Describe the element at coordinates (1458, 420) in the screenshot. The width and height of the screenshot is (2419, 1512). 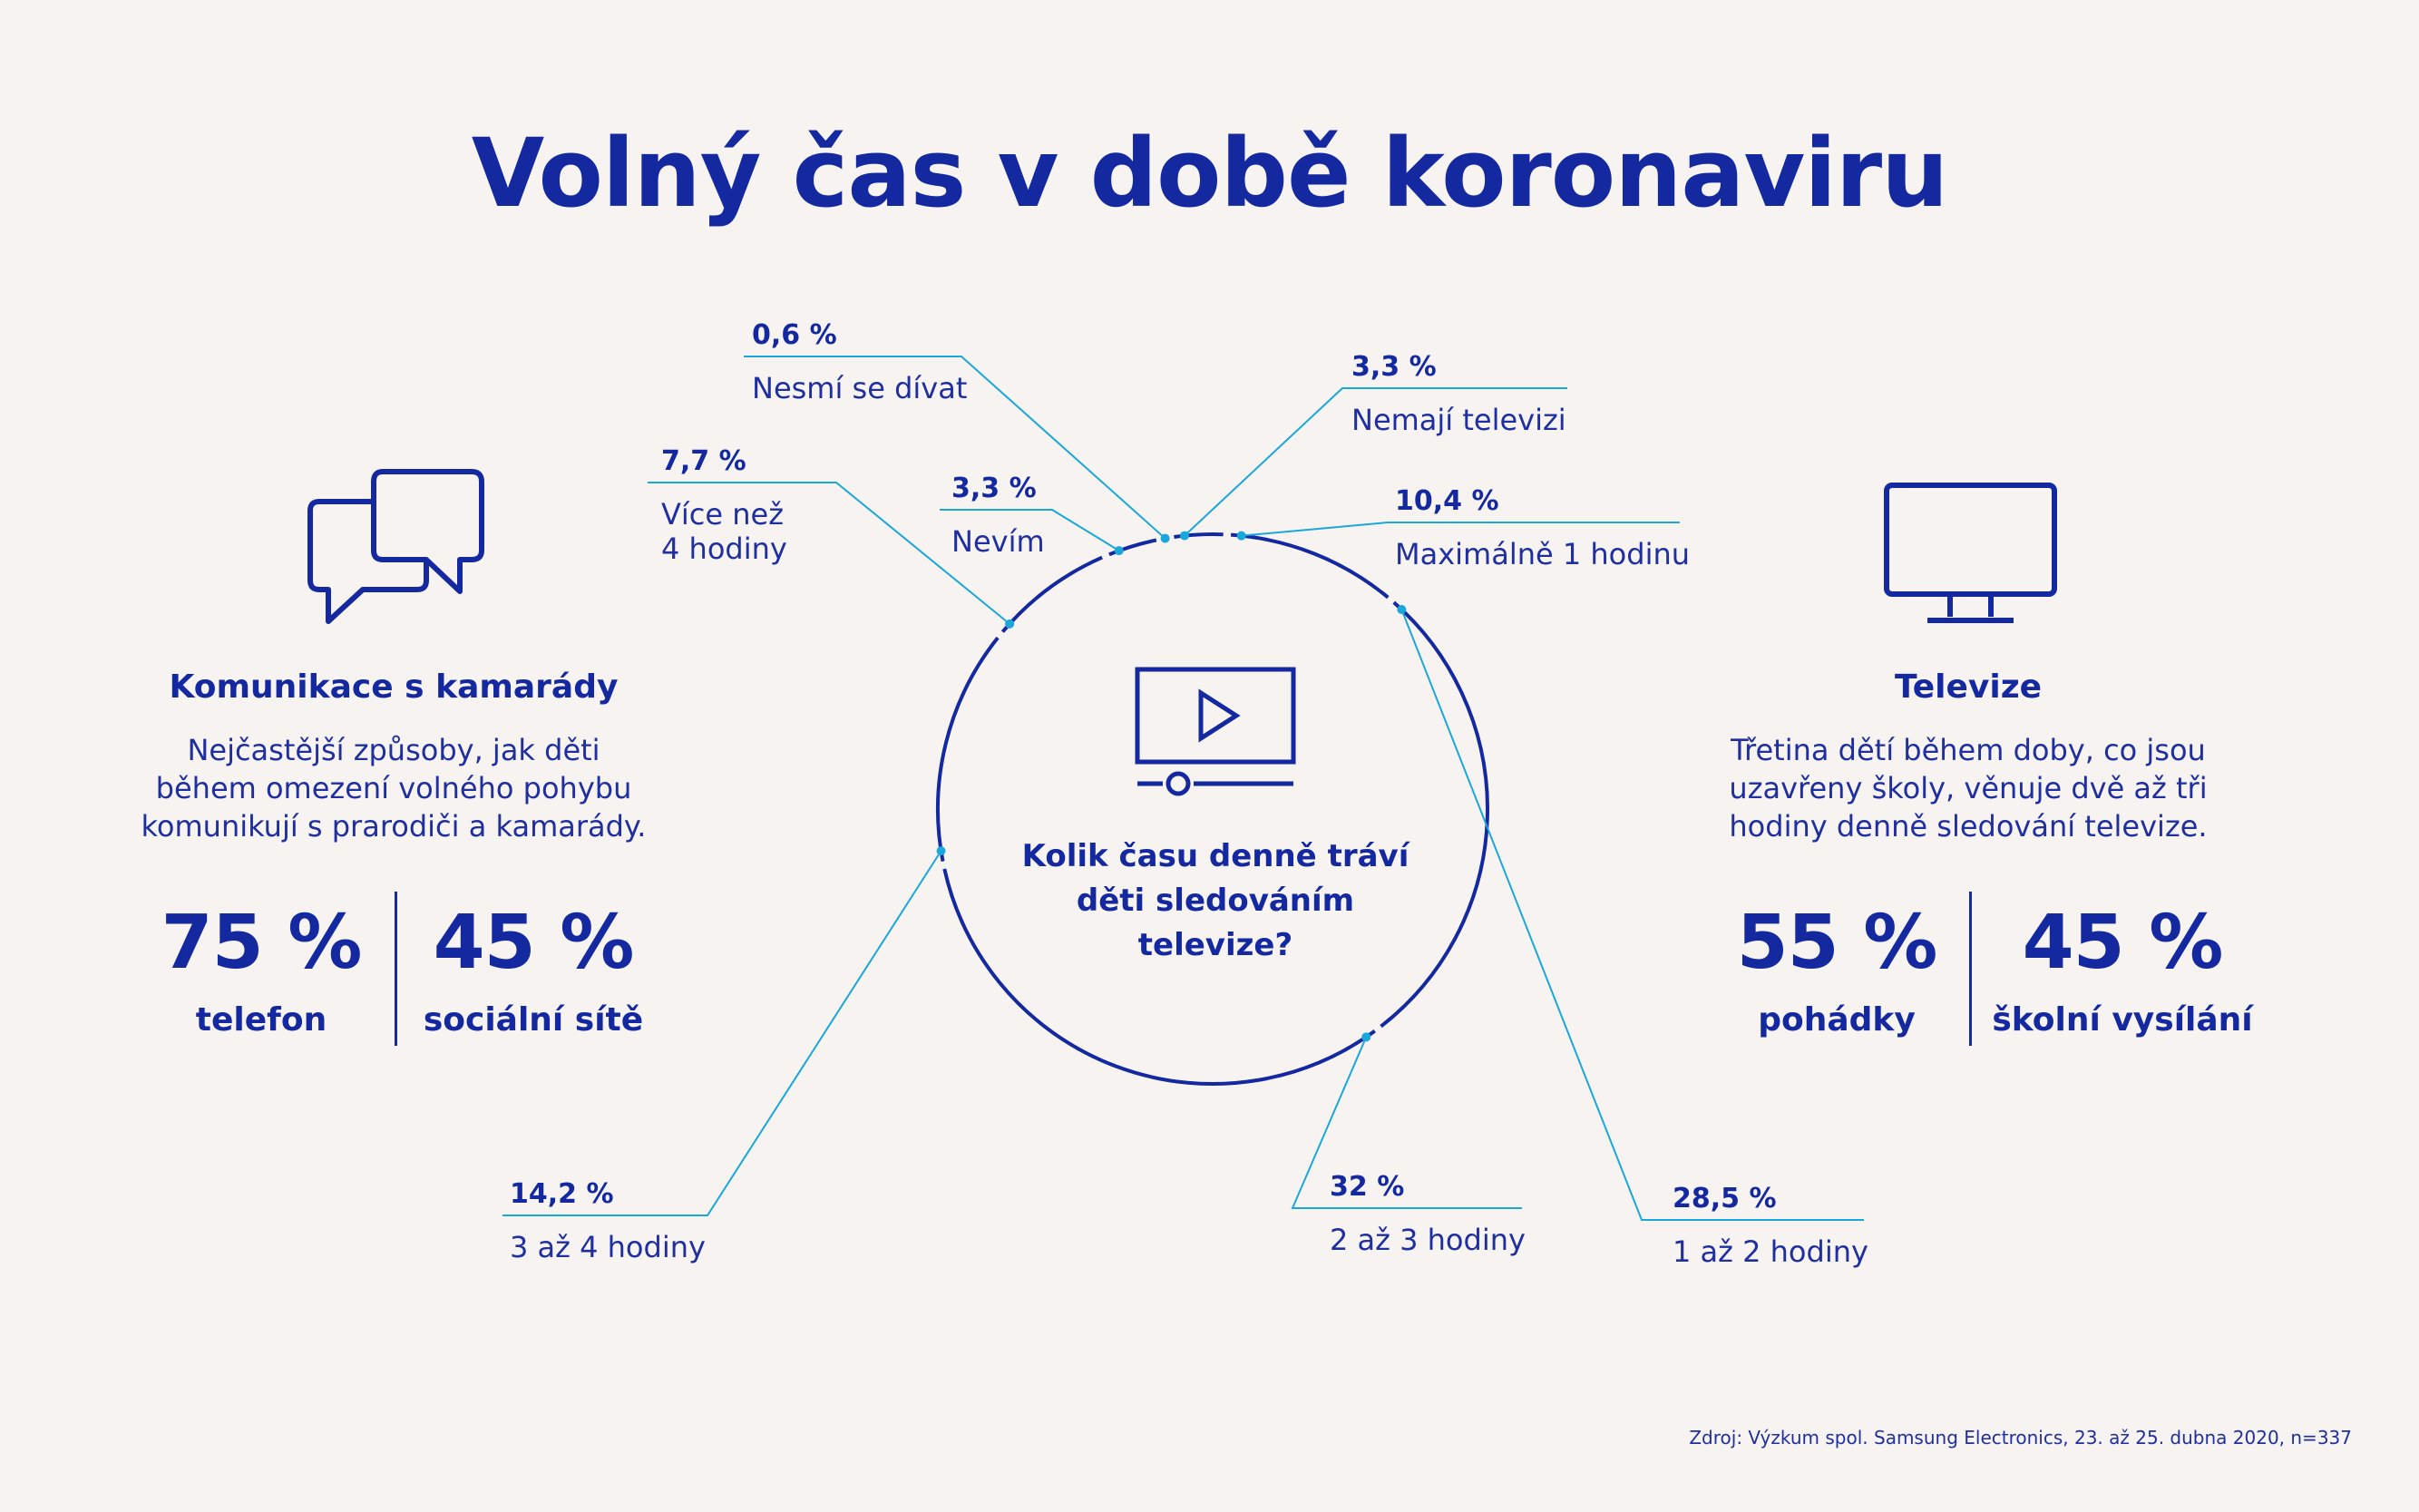
I see `slice-category-label: Nemají televizi` at that location.